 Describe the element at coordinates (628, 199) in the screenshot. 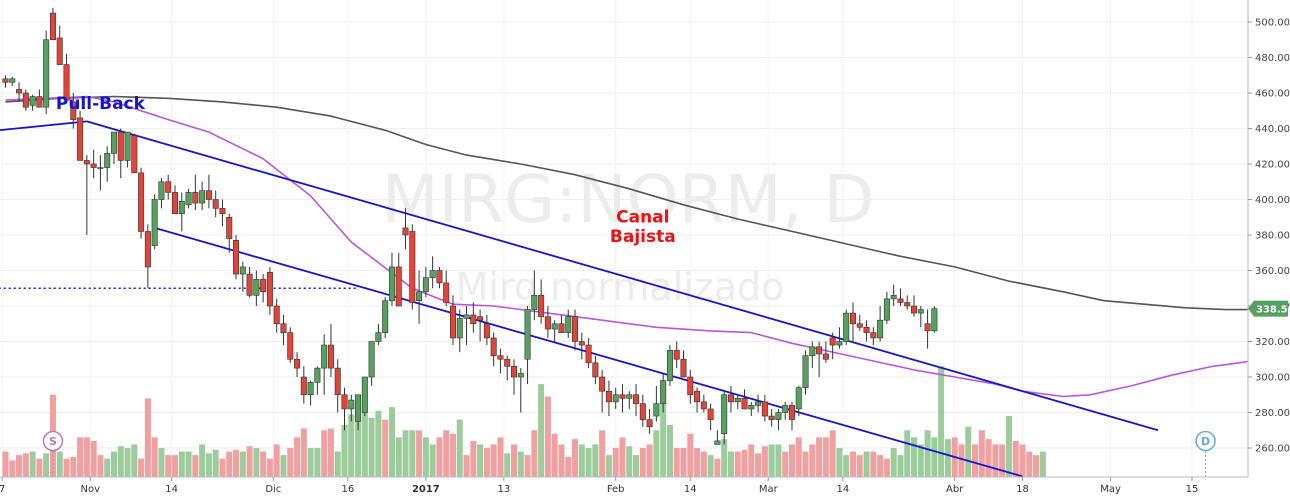

I see `watermark-symbol: MIRG:NORM, D` at that location.